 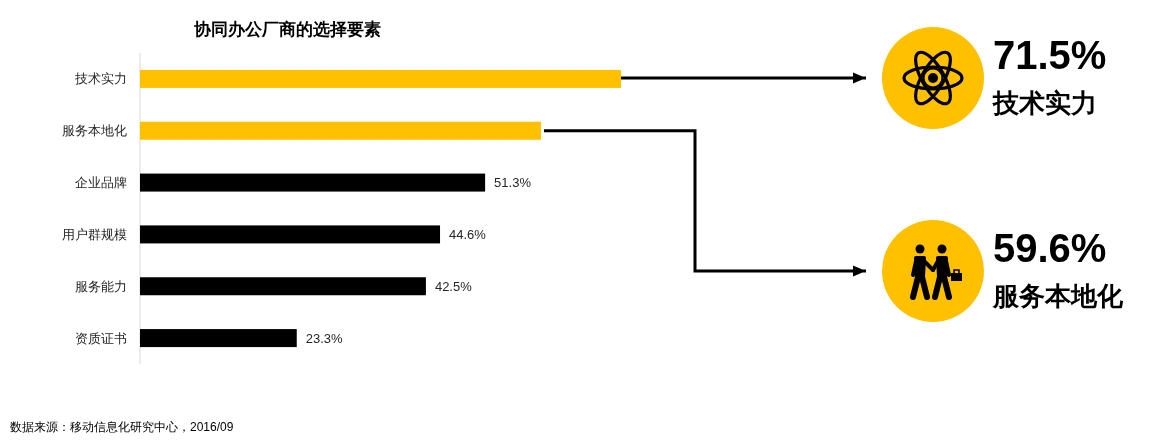 What do you see at coordinates (324, 338) in the screenshot?
I see `data-label: 23.3%` at bounding box center [324, 338].